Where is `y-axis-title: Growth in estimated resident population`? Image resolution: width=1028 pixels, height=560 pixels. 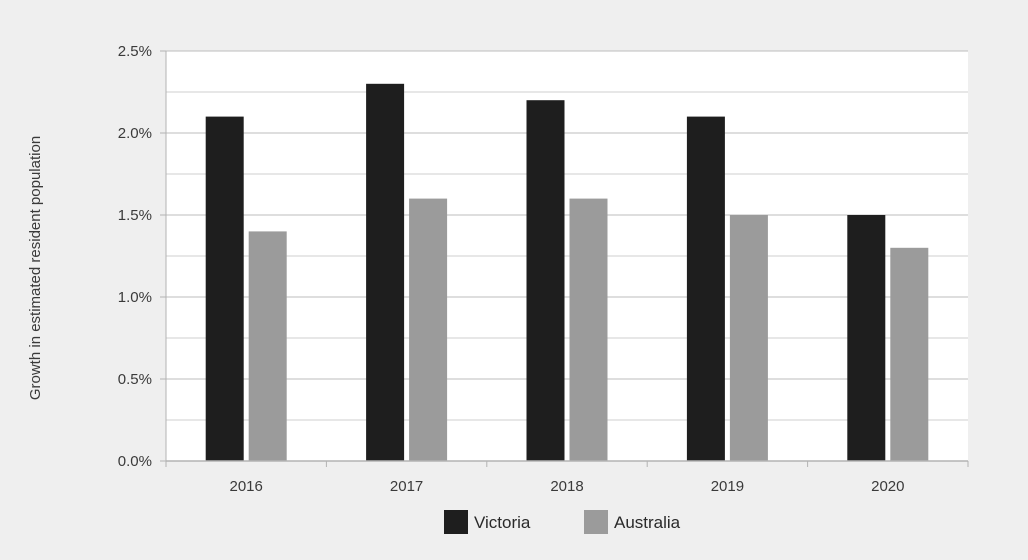
y-axis-title: Growth in estimated resident population is located at coordinates (35, 268).